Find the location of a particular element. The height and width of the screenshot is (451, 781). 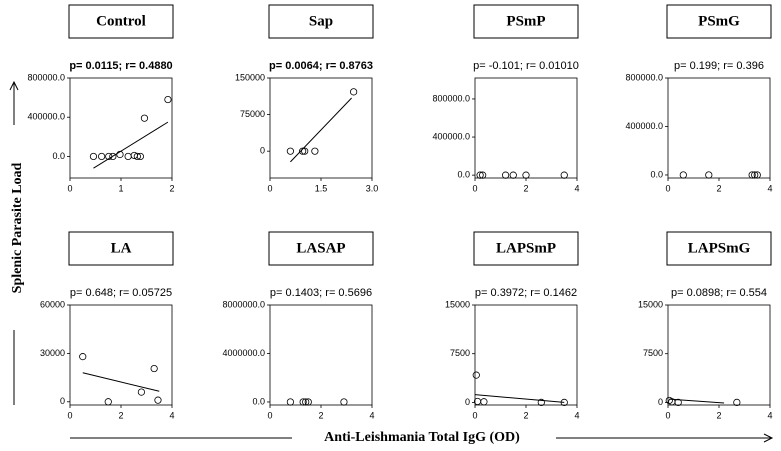

annotation: p= 0.3972; r= 0.1462 is located at coordinates (526, 293).